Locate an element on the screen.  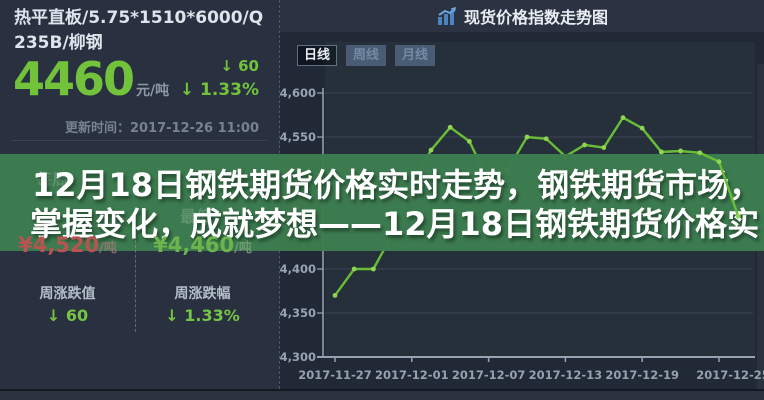
week-high-low-row: ¥4,520/吨 ¥4,460/吨 is located at coordinates (139, 245).